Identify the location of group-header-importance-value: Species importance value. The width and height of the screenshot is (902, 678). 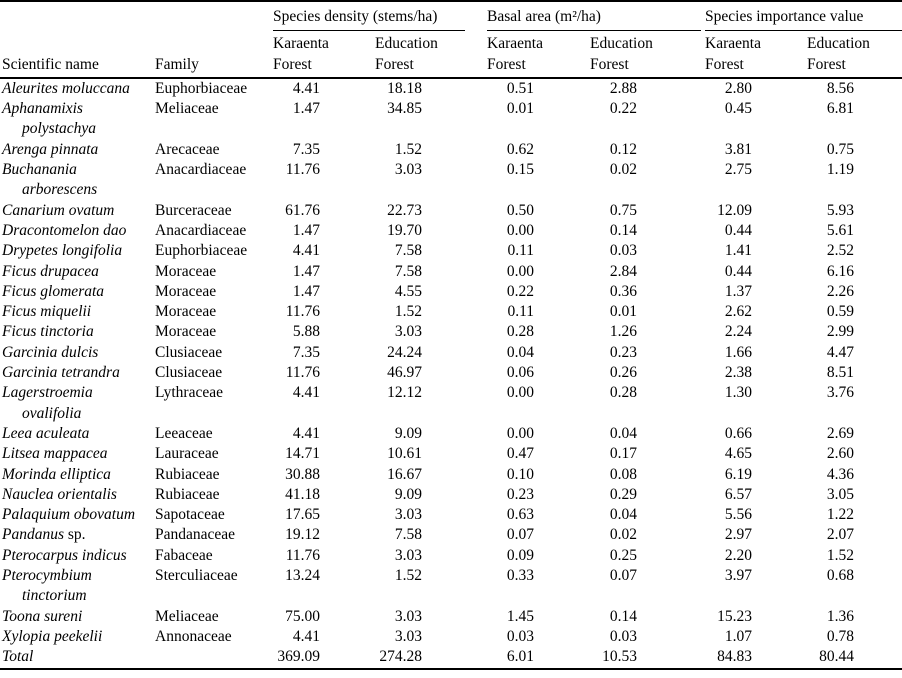
(803, 16).